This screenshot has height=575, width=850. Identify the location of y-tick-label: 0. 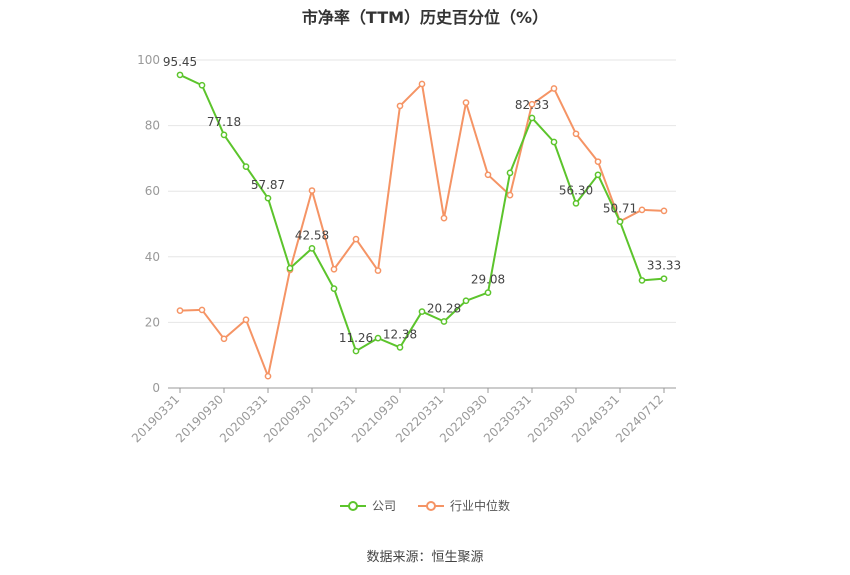
(156, 388).